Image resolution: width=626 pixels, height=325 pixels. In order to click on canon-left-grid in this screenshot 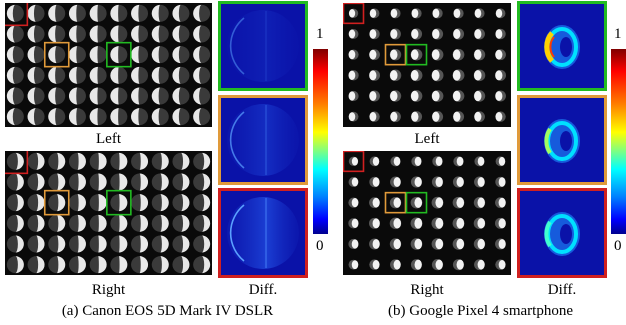, I will do `click(108, 65)`.